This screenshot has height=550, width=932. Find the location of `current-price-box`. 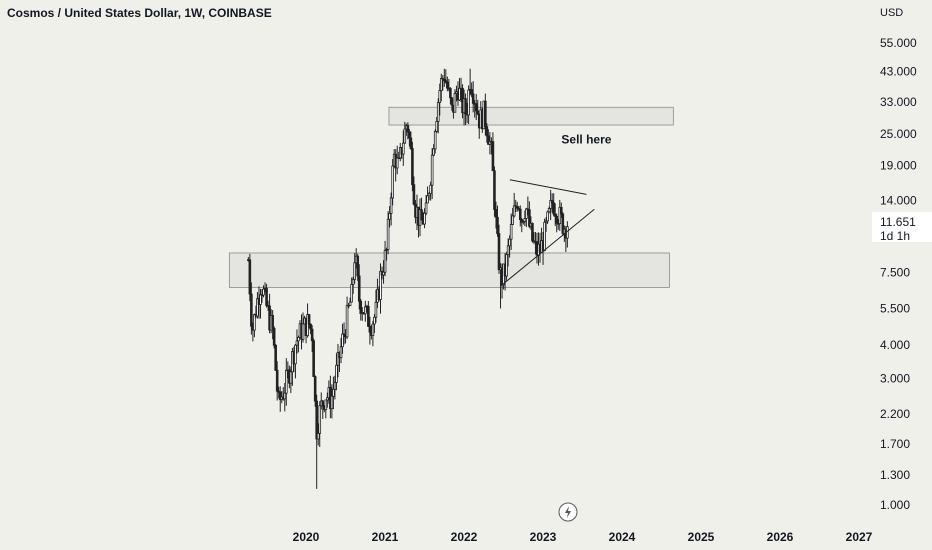

current-price-box is located at coordinates (902, 227).